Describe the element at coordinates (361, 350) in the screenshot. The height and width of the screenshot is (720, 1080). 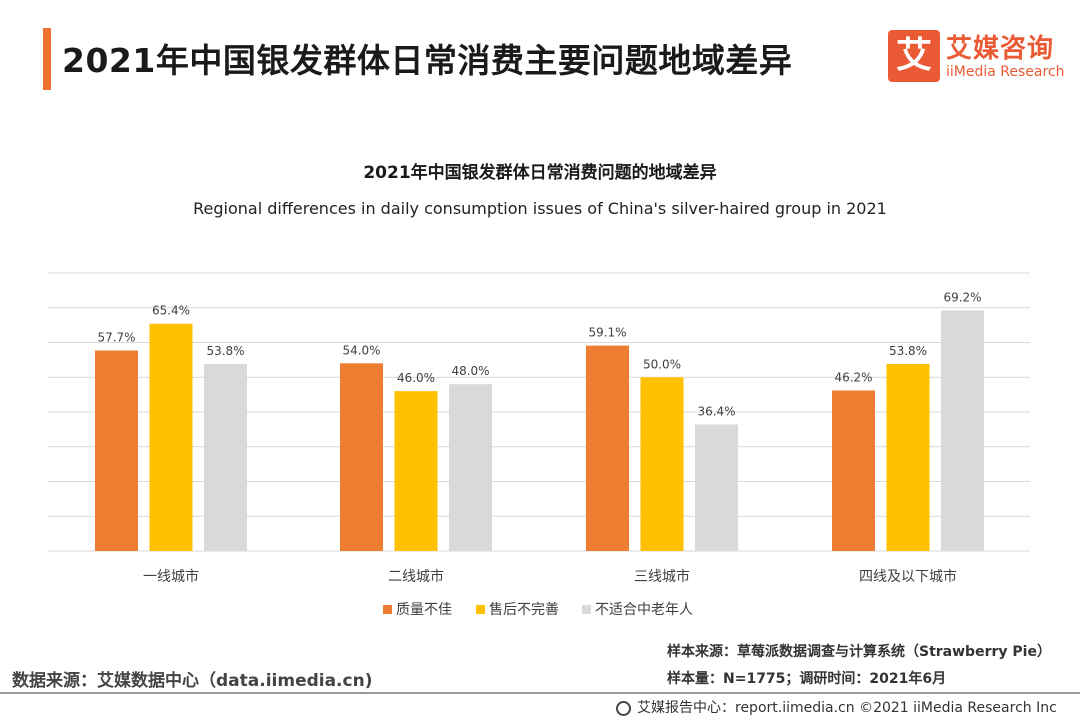
I see `data-label: 54.0%` at that location.